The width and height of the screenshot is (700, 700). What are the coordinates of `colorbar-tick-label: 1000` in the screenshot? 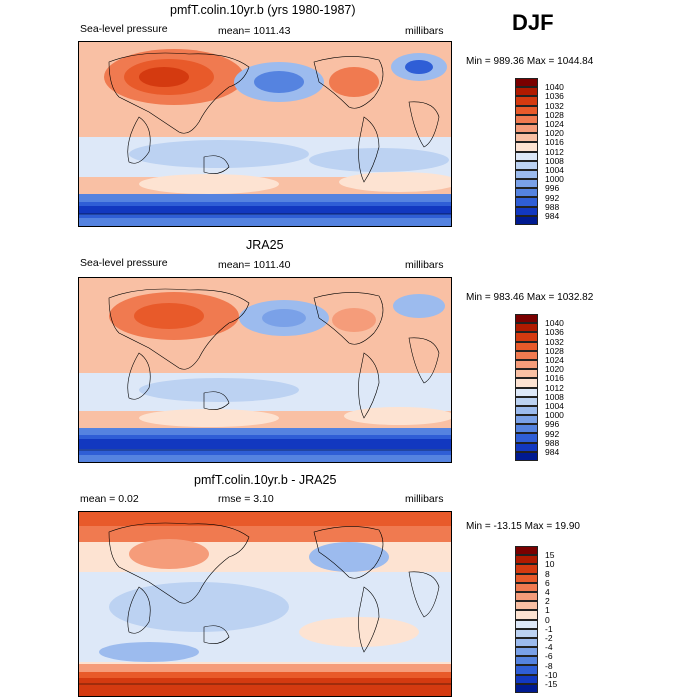 It's located at (554, 415).